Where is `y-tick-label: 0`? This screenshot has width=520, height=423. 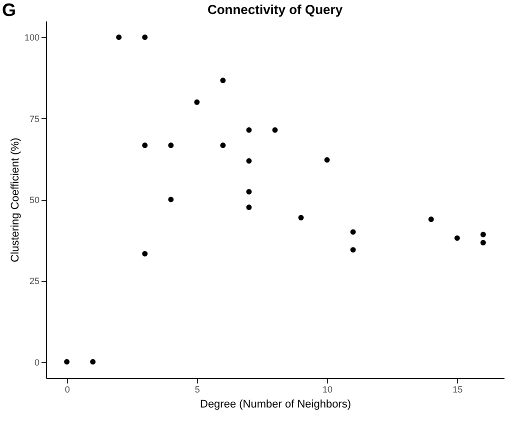 y-tick-label: 0 is located at coordinates (37, 362).